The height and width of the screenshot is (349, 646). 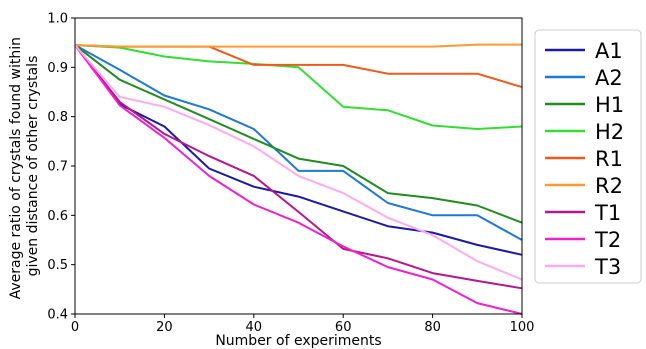 What do you see at coordinates (75, 327) in the screenshot?
I see `x-tick-label: 0` at bounding box center [75, 327].